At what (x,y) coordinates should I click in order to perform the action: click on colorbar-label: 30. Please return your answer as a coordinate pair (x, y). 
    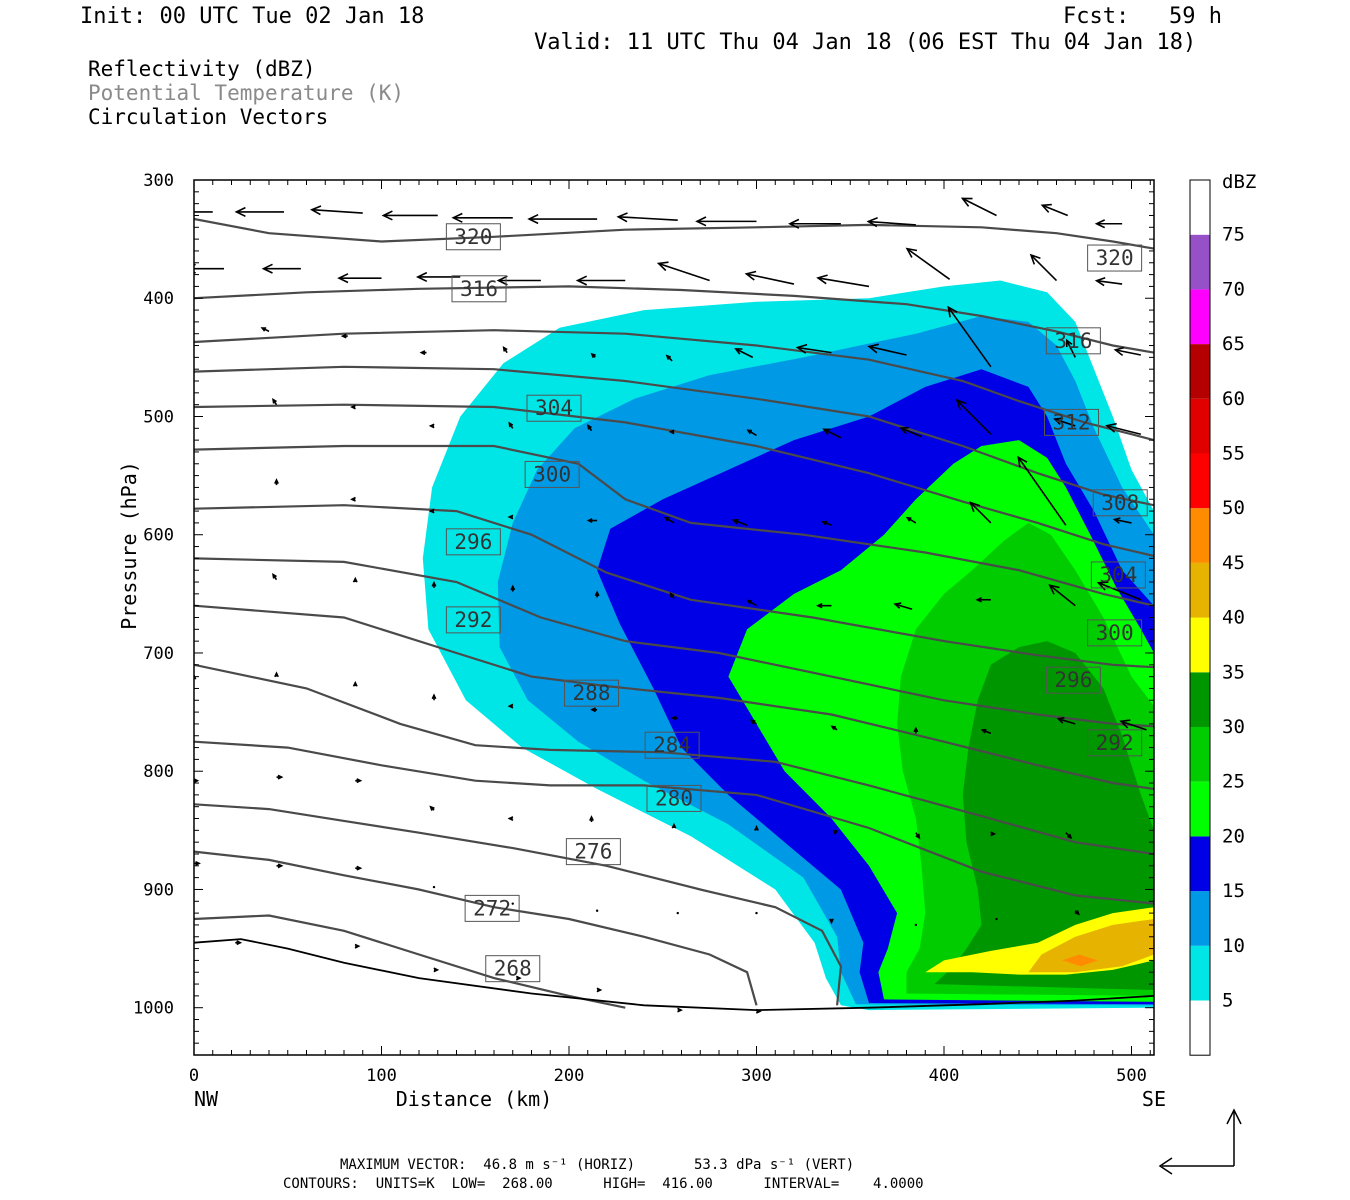
    Looking at the image, I should click on (1233, 727).